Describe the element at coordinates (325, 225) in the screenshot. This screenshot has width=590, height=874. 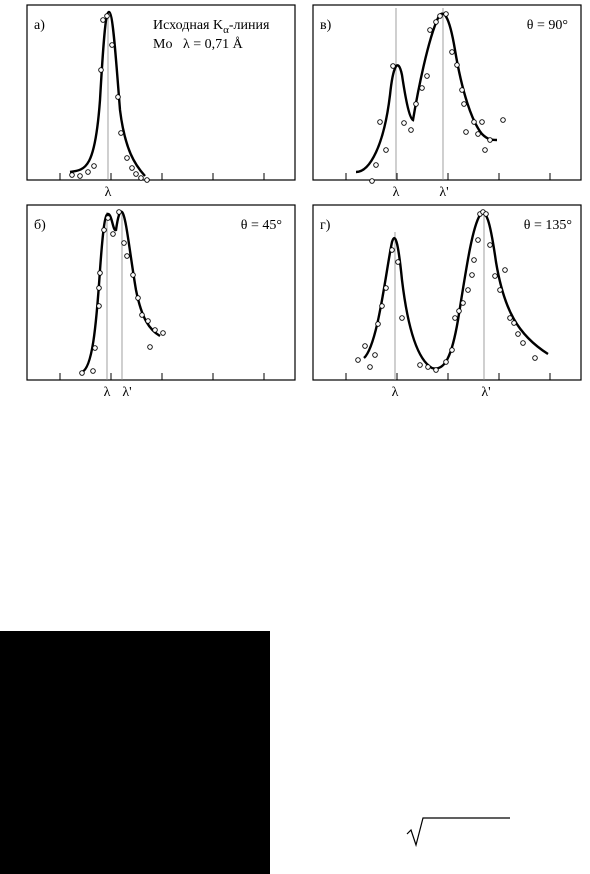
I see `panel-label: г)` at that location.